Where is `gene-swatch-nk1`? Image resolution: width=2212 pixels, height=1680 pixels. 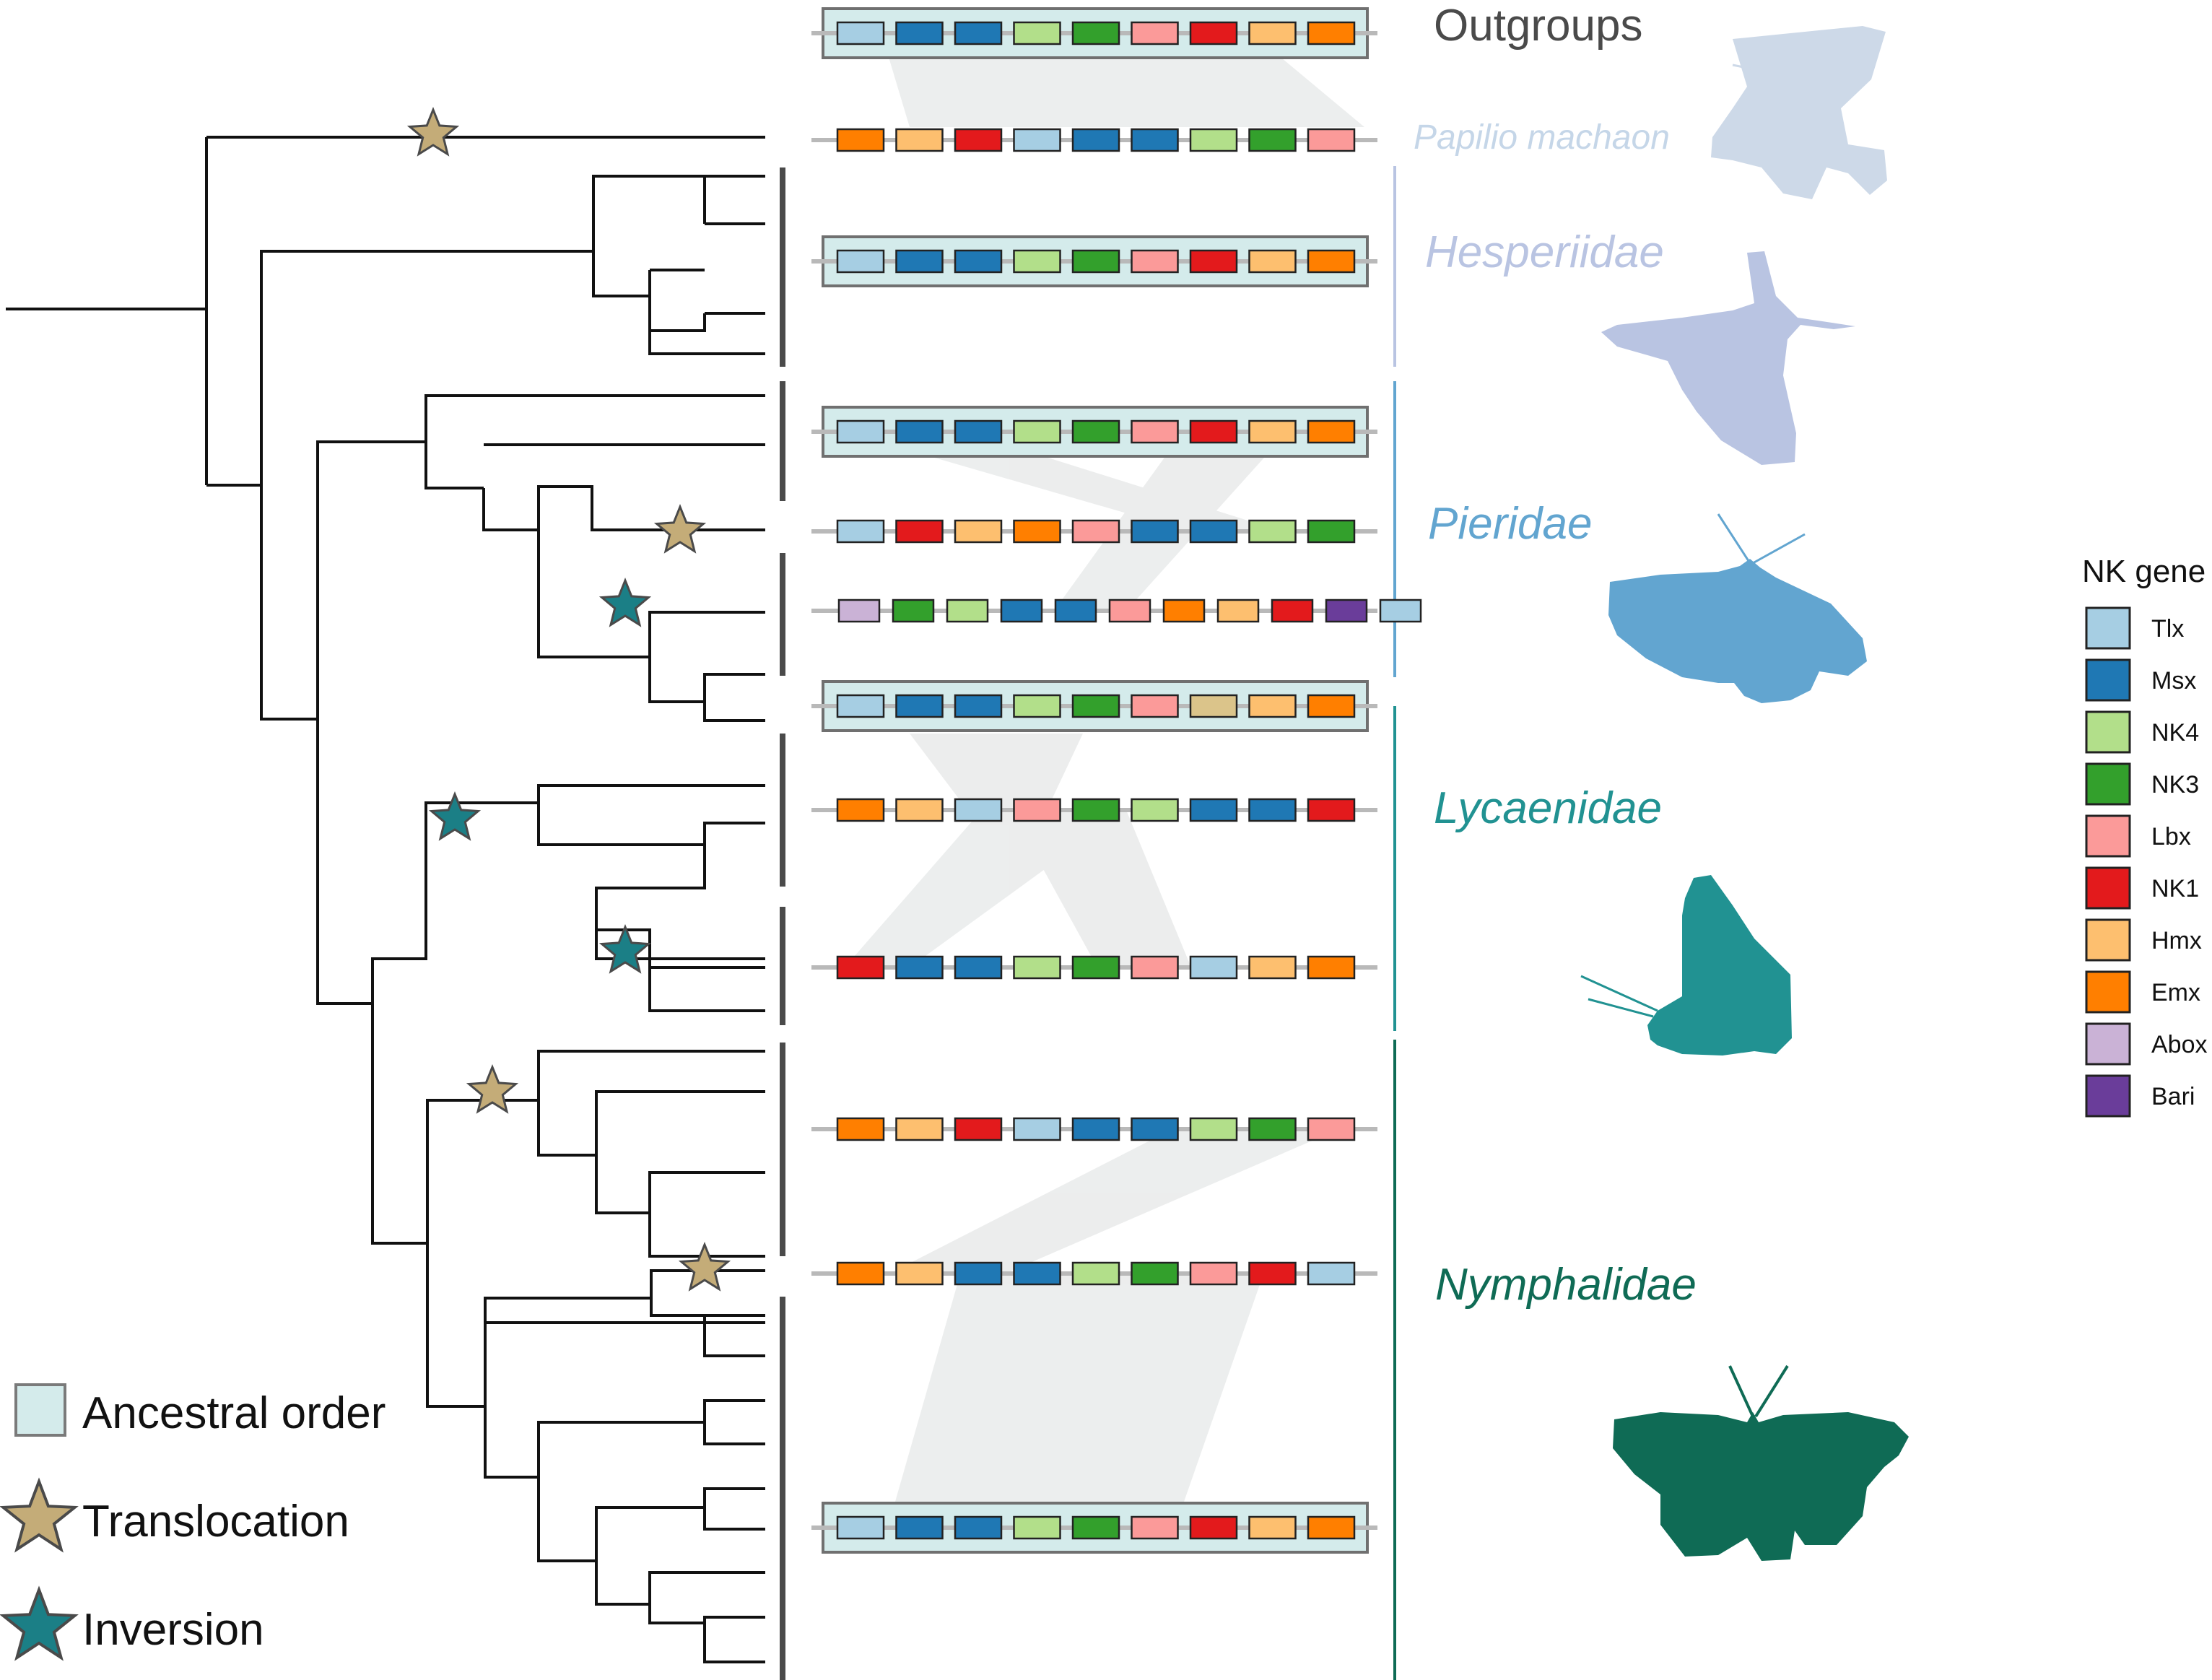 gene-swatch-nk1 is located at coordinates (2108, 888).